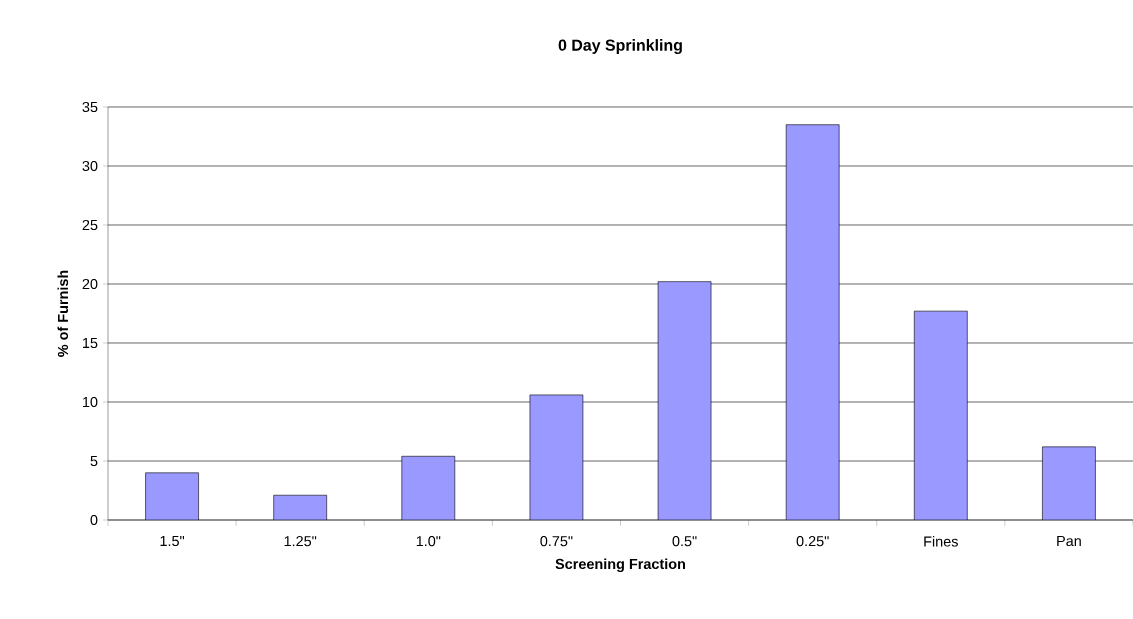  Describe the element at coordinates (90, 107) in the screenshot. I see `y-tick-label: 35` at that location.